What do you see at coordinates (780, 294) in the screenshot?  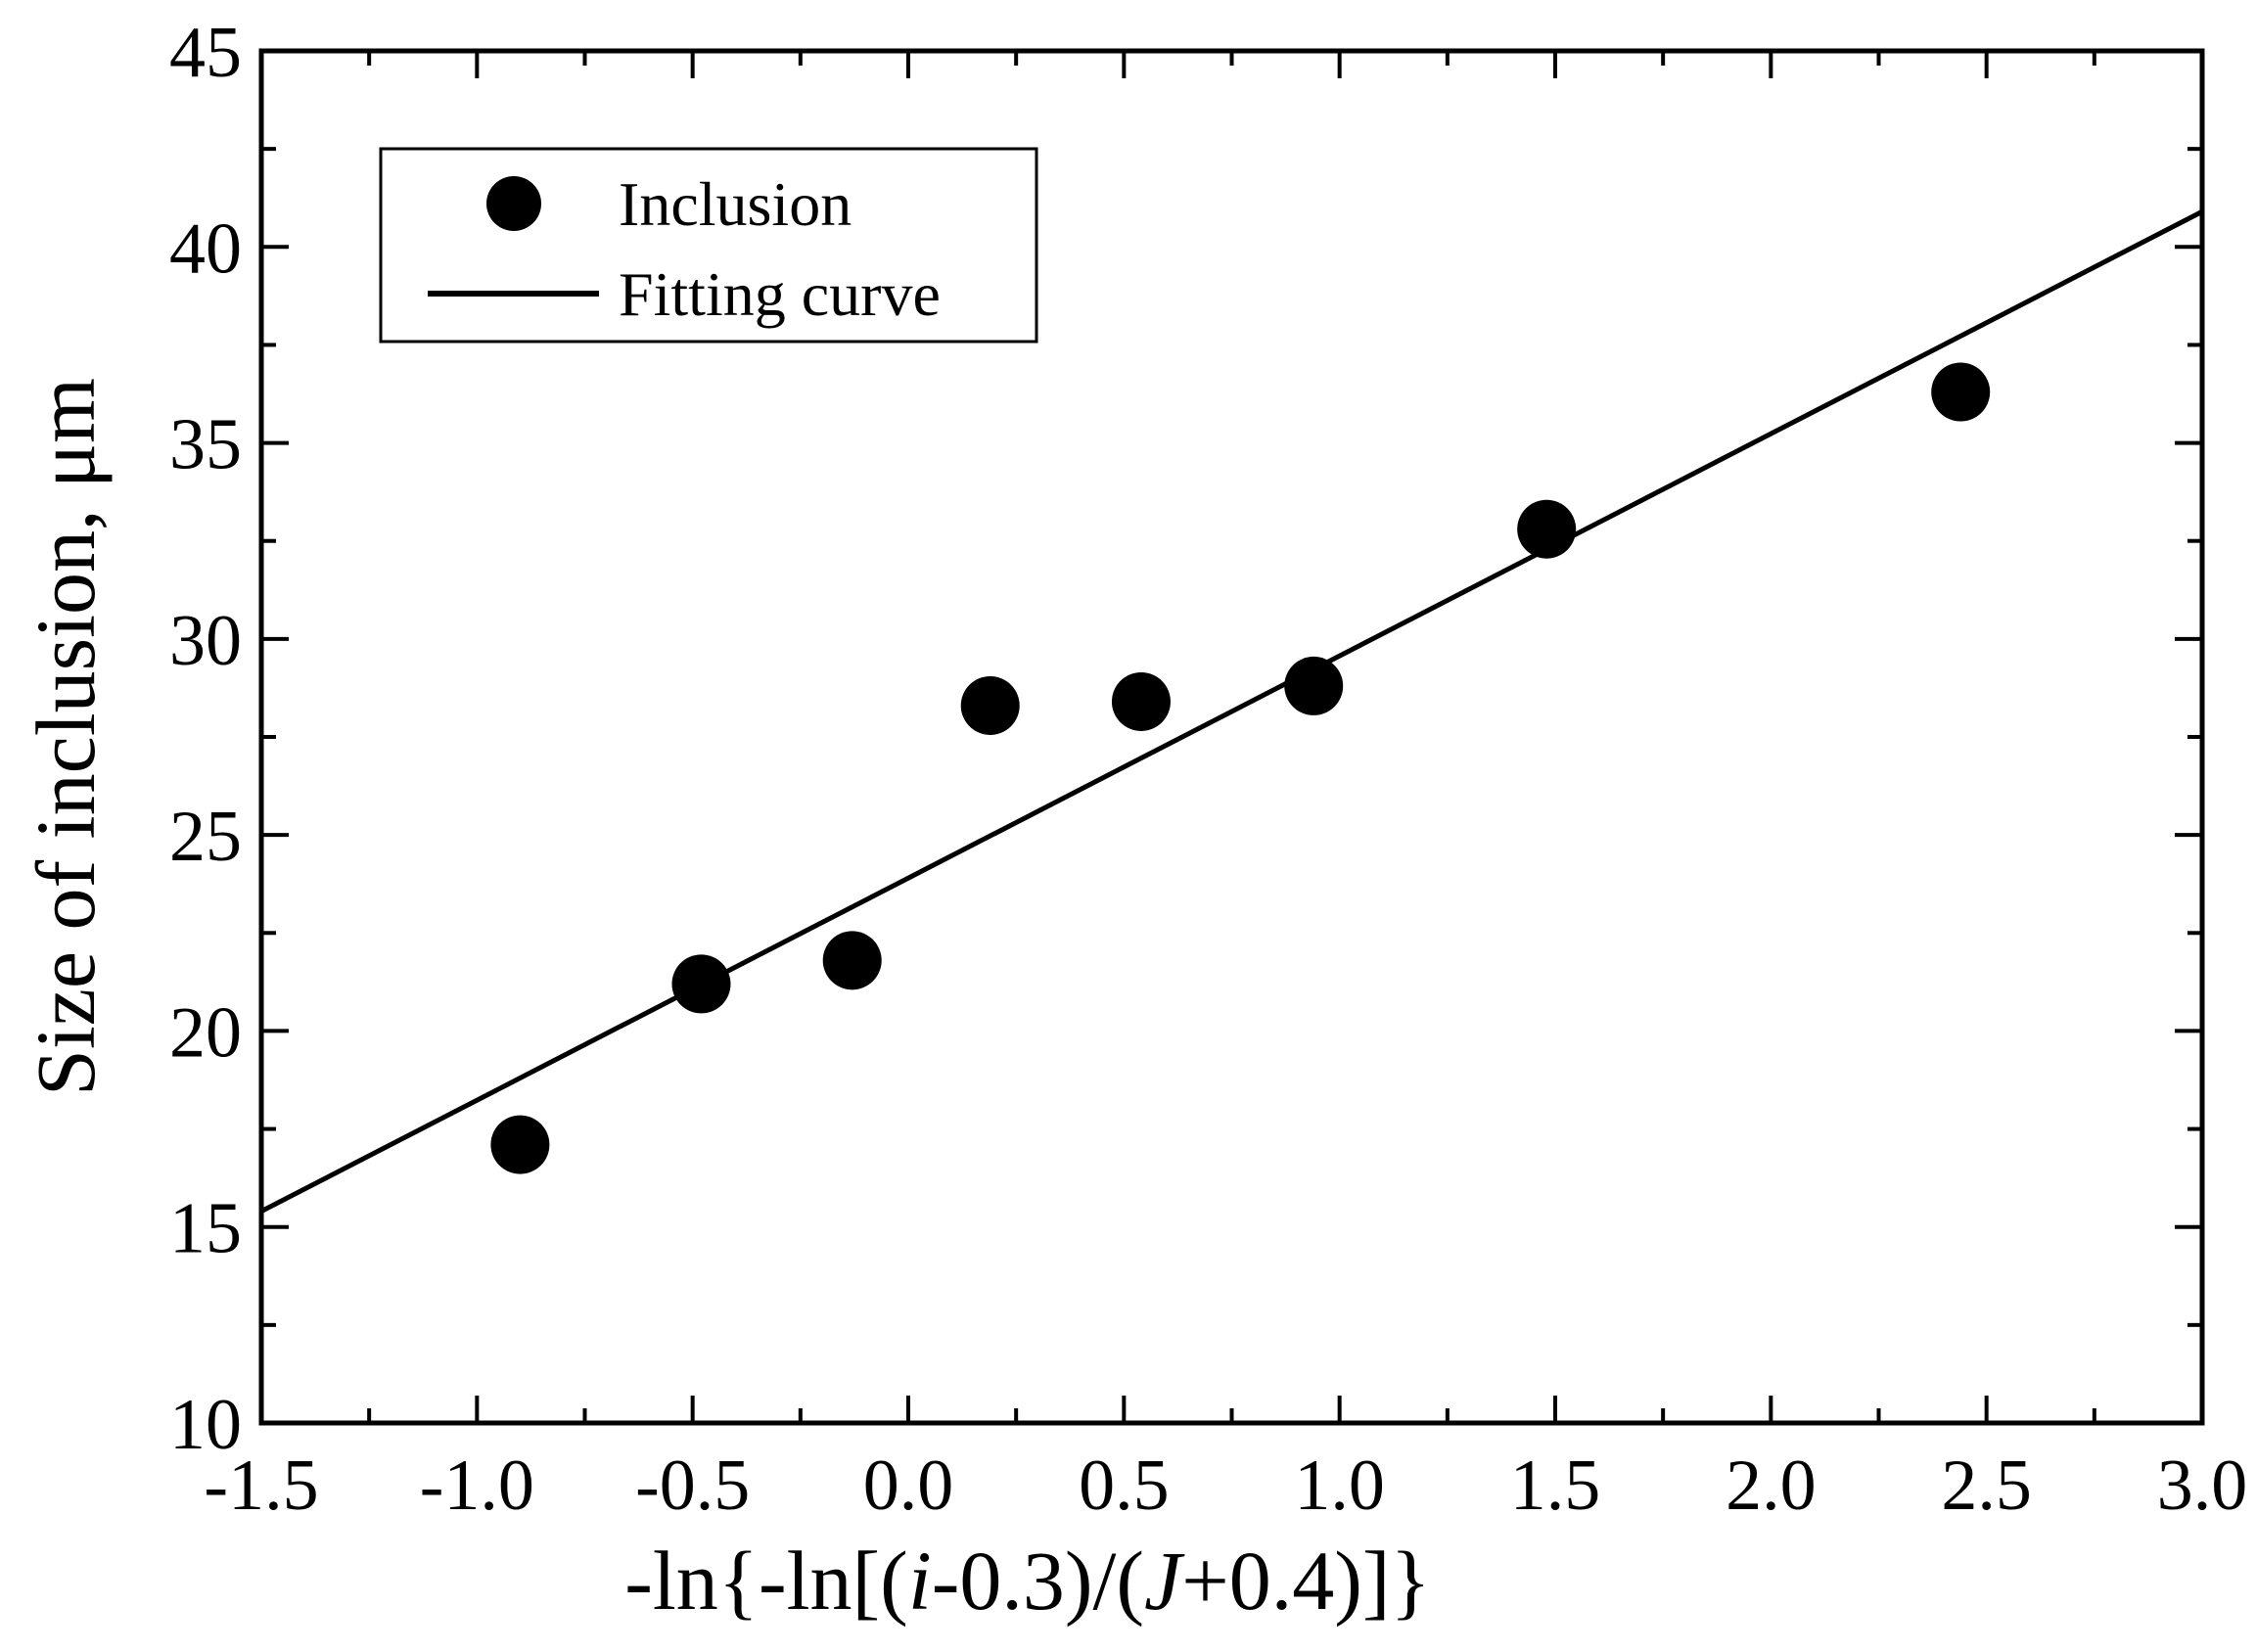 I see `legend-label-fitting: Fitting curve` at bounding box center [780, 294].